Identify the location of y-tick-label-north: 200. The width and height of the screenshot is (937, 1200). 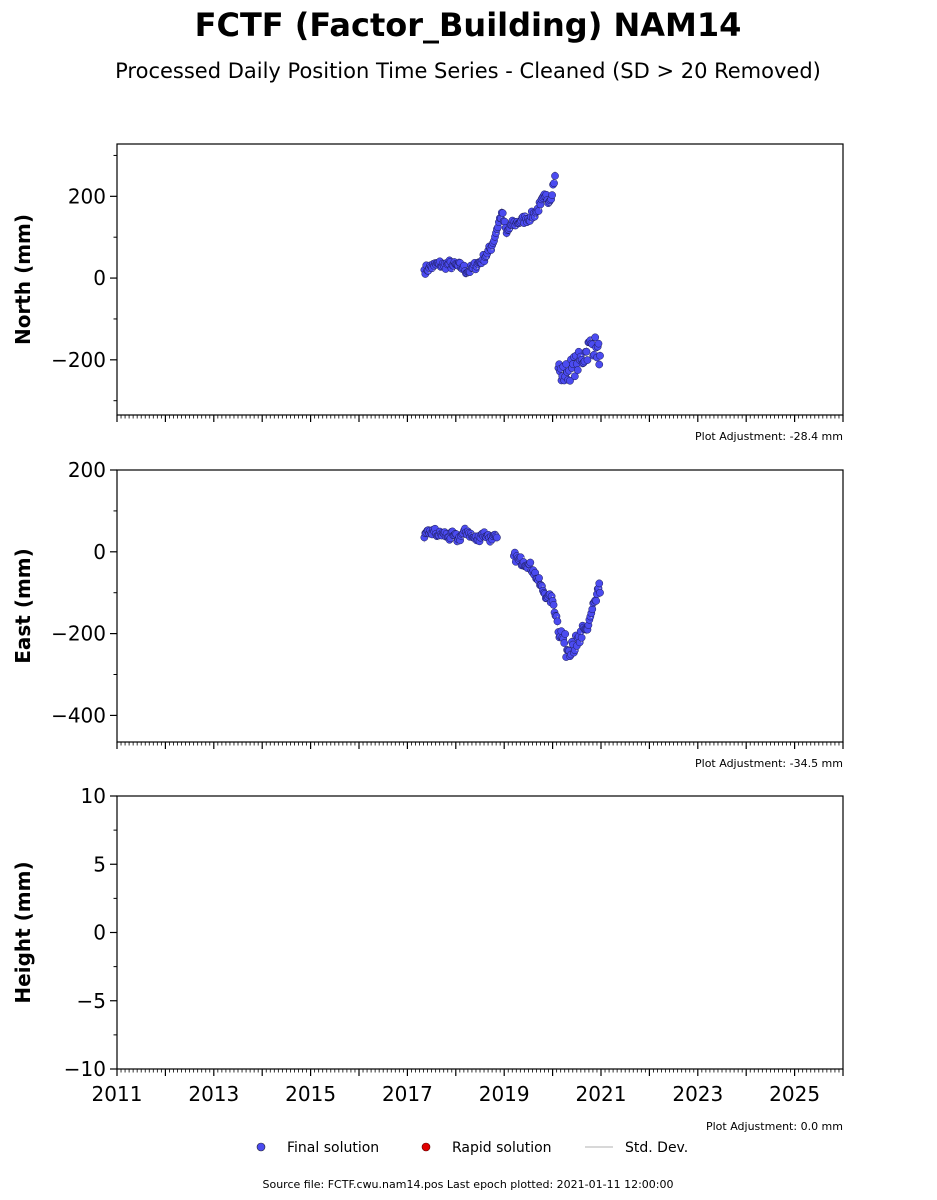
(87, 196).